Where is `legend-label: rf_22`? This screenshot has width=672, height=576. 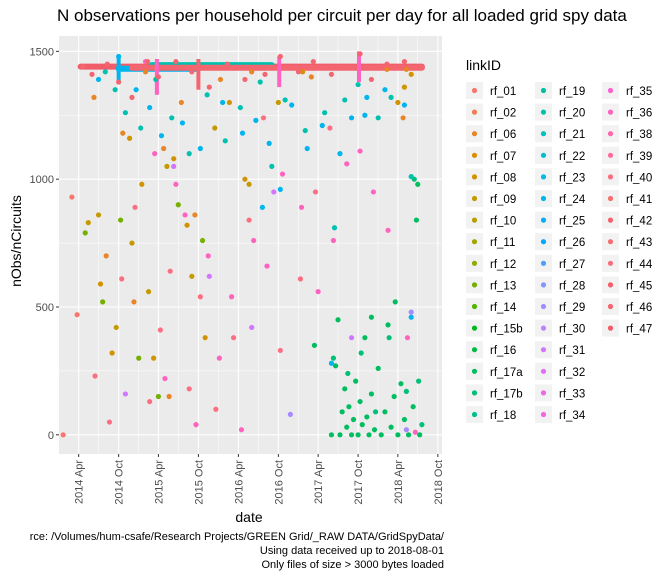 legend-label: rf_22 is located at coordinates (572, 157).